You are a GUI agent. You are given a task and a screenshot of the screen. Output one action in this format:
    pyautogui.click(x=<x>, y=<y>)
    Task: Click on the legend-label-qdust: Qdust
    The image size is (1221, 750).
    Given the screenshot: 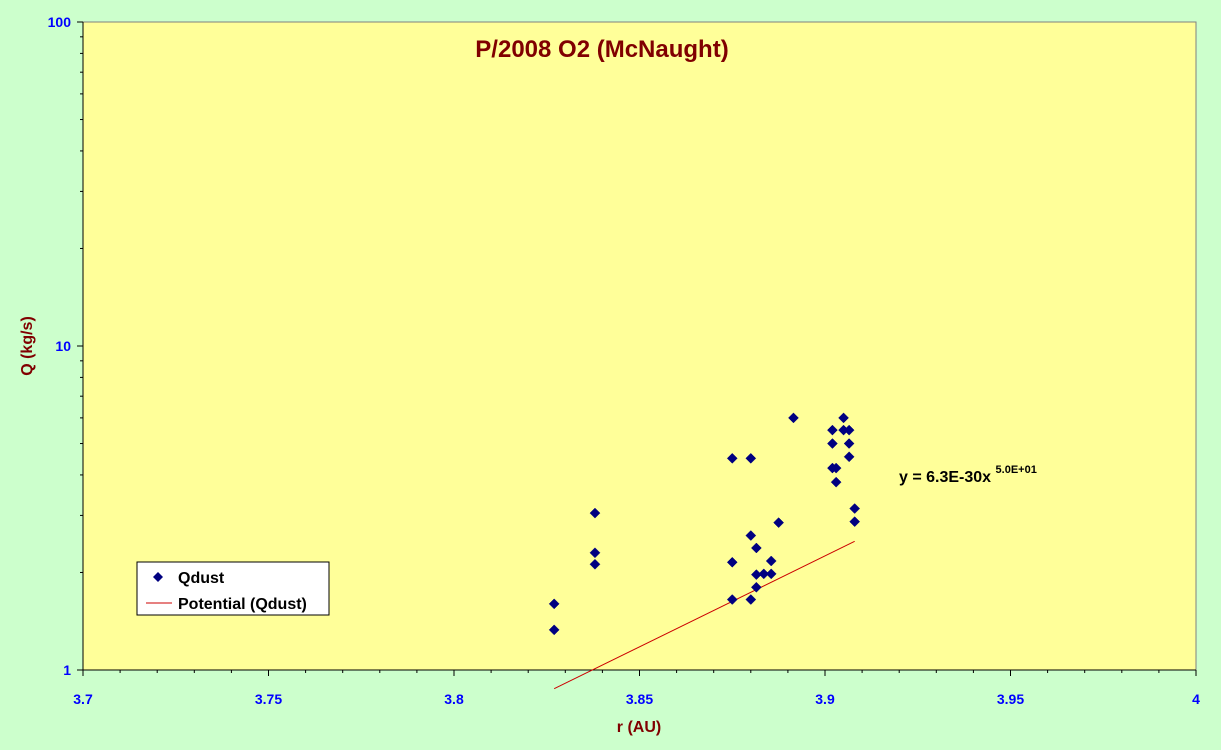 What is the action you would take?
    pyautogui.click(x=201, y=578)
    